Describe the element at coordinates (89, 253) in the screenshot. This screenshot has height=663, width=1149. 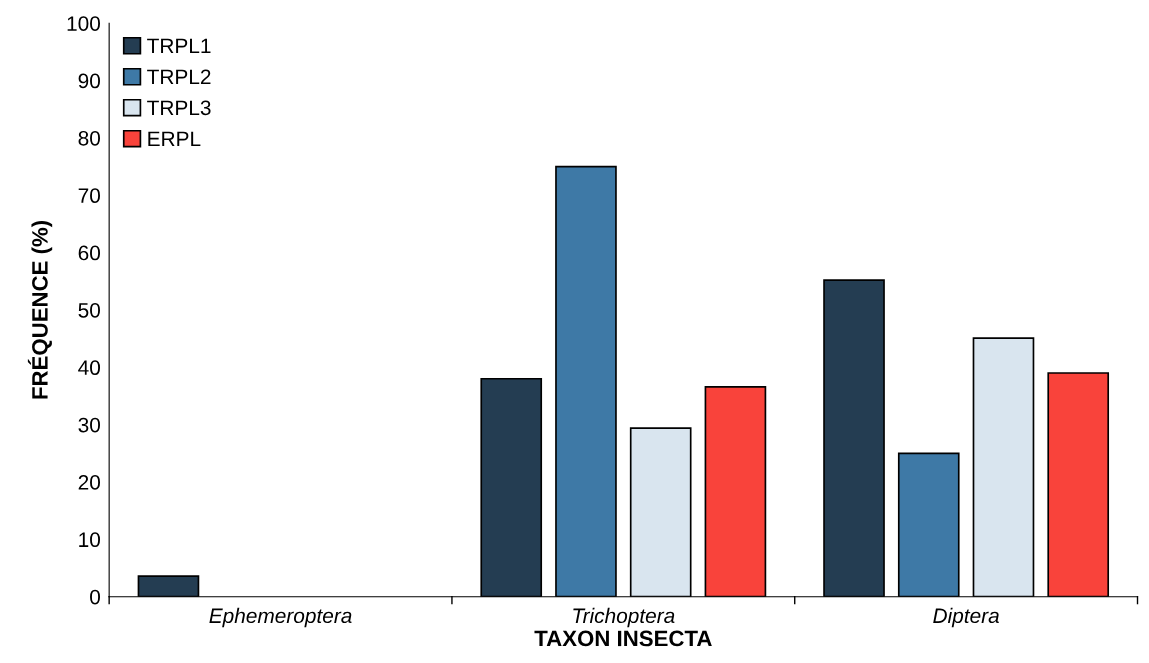
I see `y-tick-label: 60` at that location.